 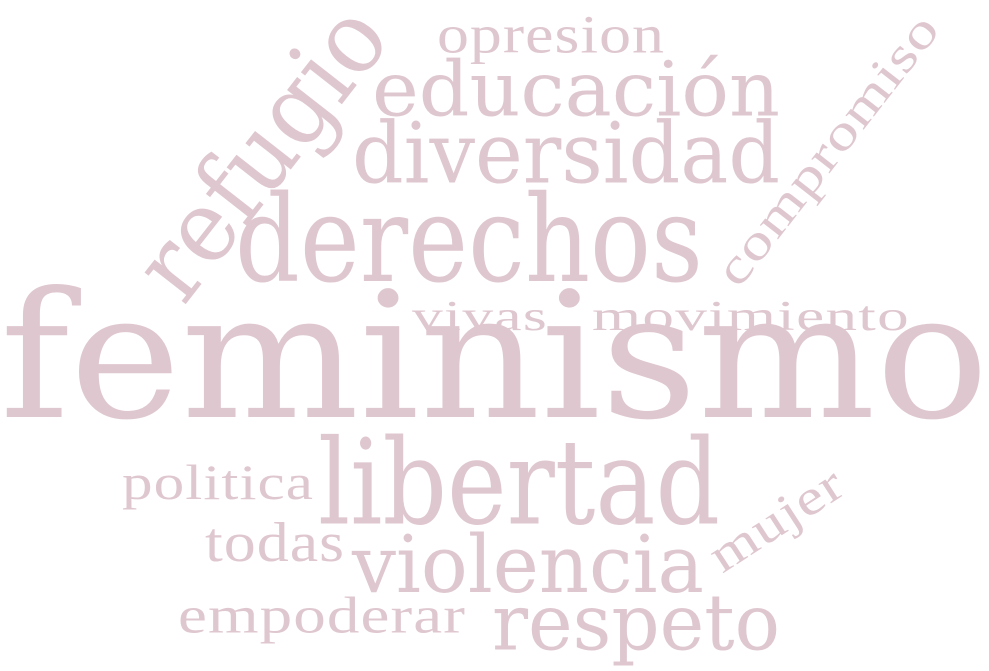 What do you see at coordinates (519, 483) in the screenshot?
I see `word-libertad: libertad` at bounding box center [519, 483].